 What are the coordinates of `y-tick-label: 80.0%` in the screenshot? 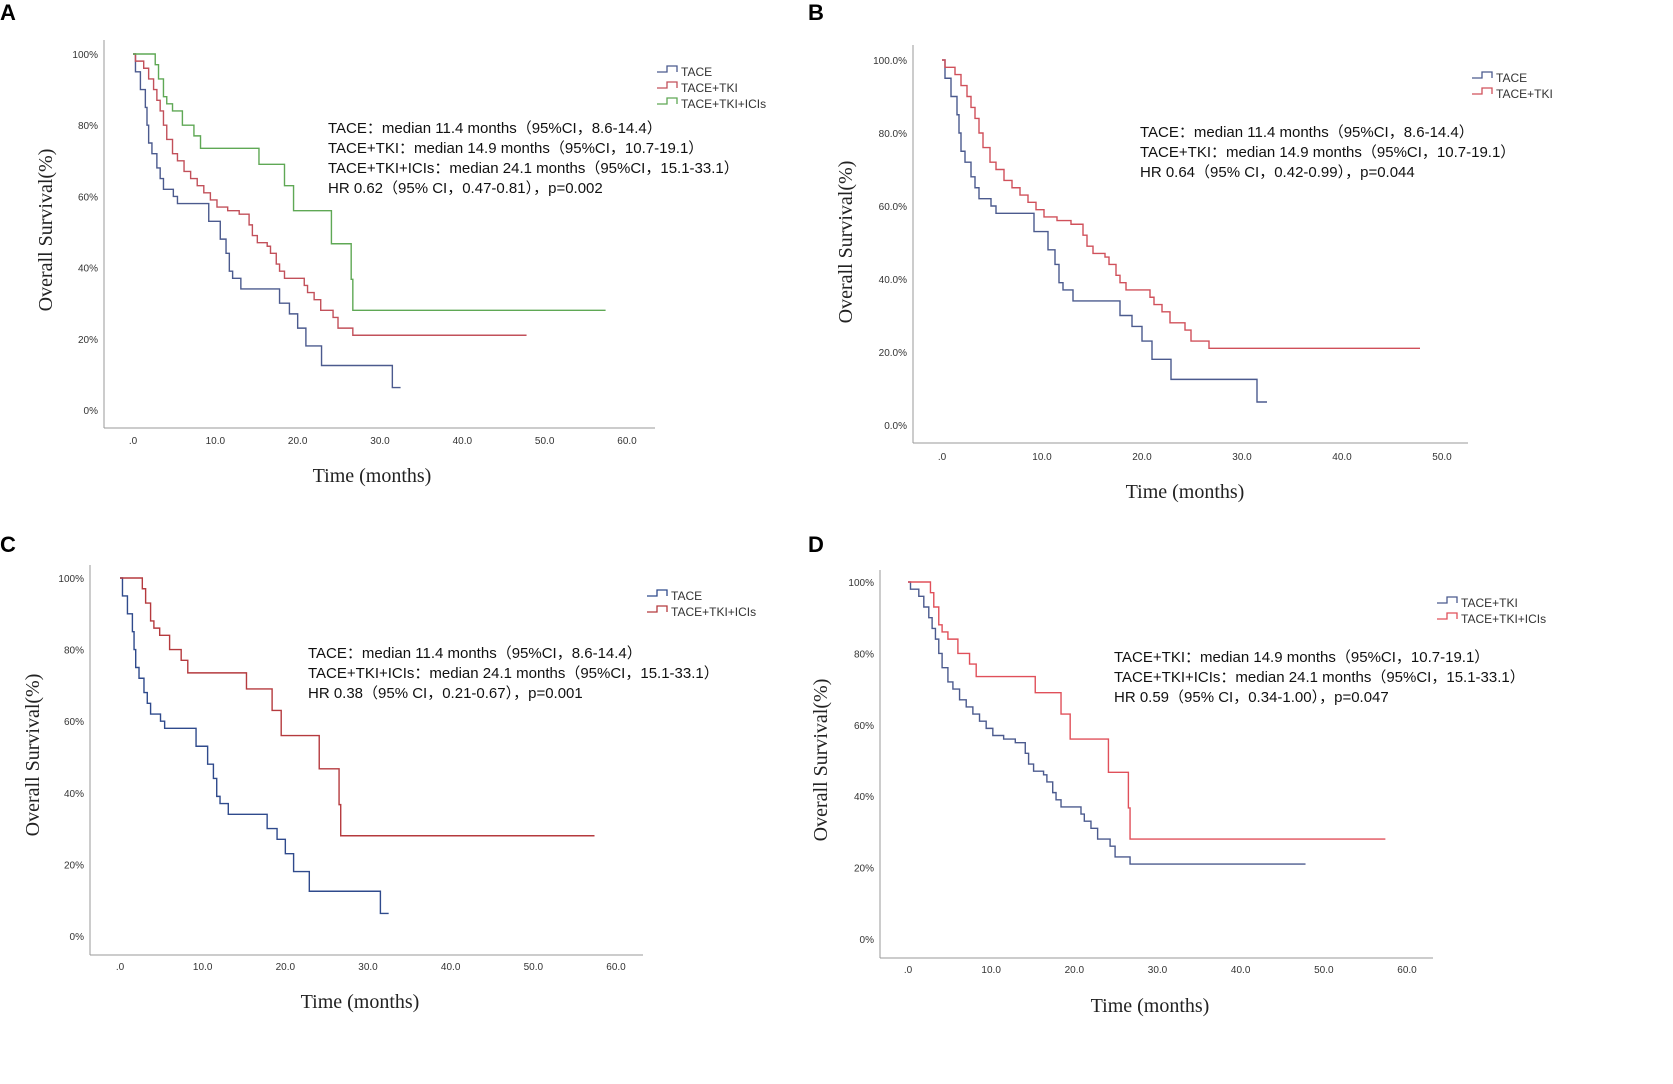 It's located at (893, 134).